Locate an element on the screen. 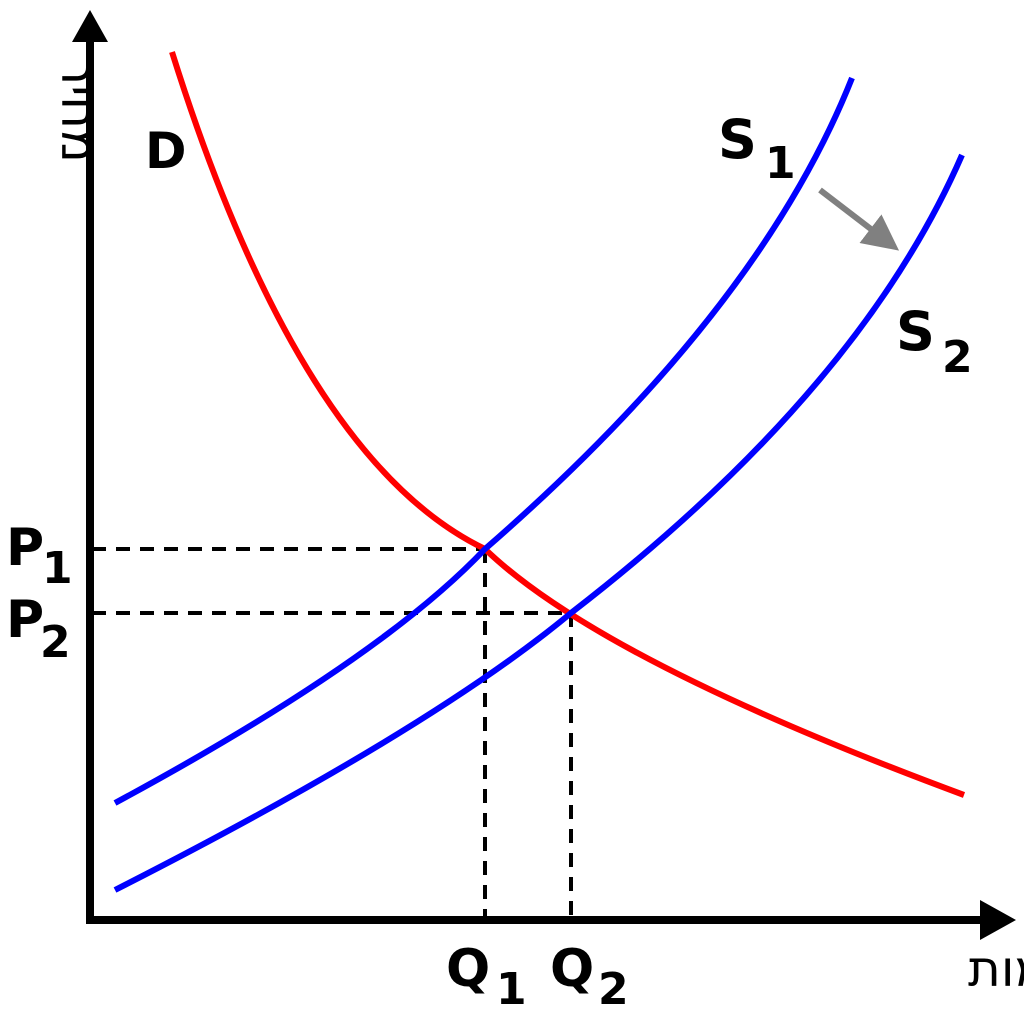 This screenshot has width=1024, height=1024. x-axis-arrowhead is located at coordinates (998, 920).